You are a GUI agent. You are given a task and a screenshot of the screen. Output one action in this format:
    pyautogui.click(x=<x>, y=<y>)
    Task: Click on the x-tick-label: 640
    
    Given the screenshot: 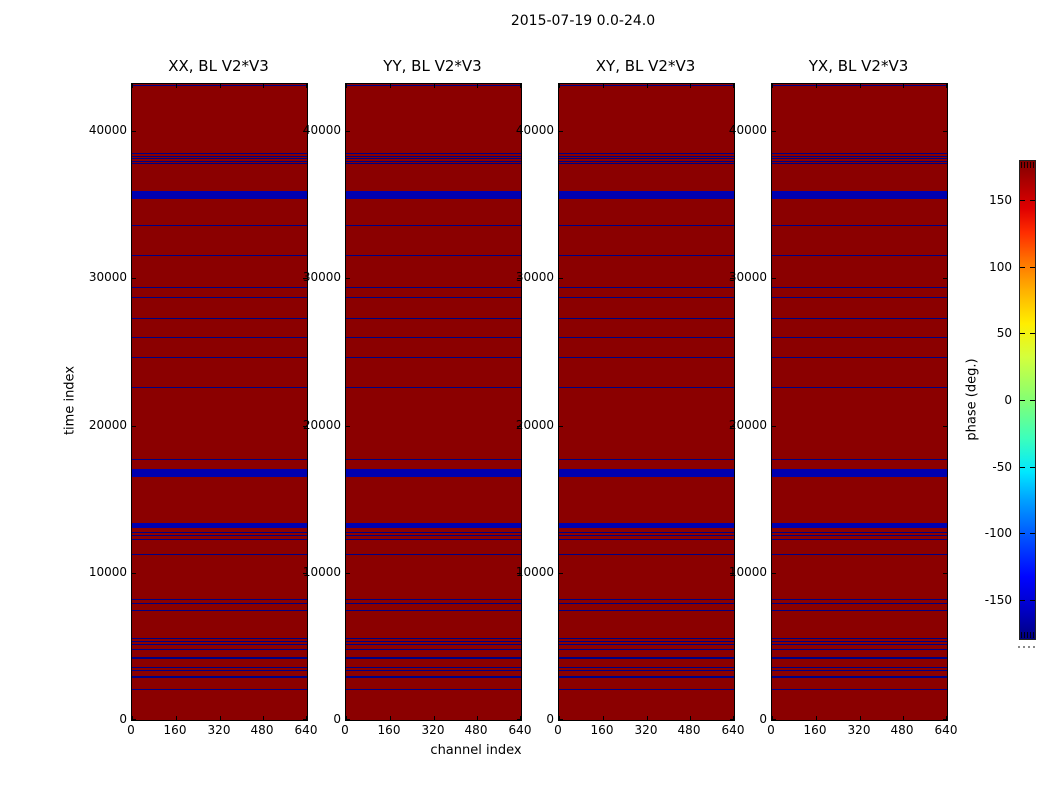 What is the action you would take?
    pyautogui.click(x=946, y=730)
    